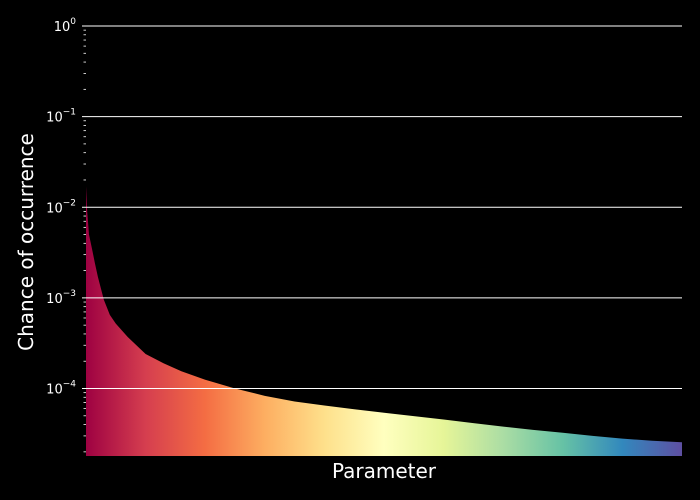  Describe the element at coordinates (384, 471) in the screenshot. I see `x-axis-label: Parameter` at that location.